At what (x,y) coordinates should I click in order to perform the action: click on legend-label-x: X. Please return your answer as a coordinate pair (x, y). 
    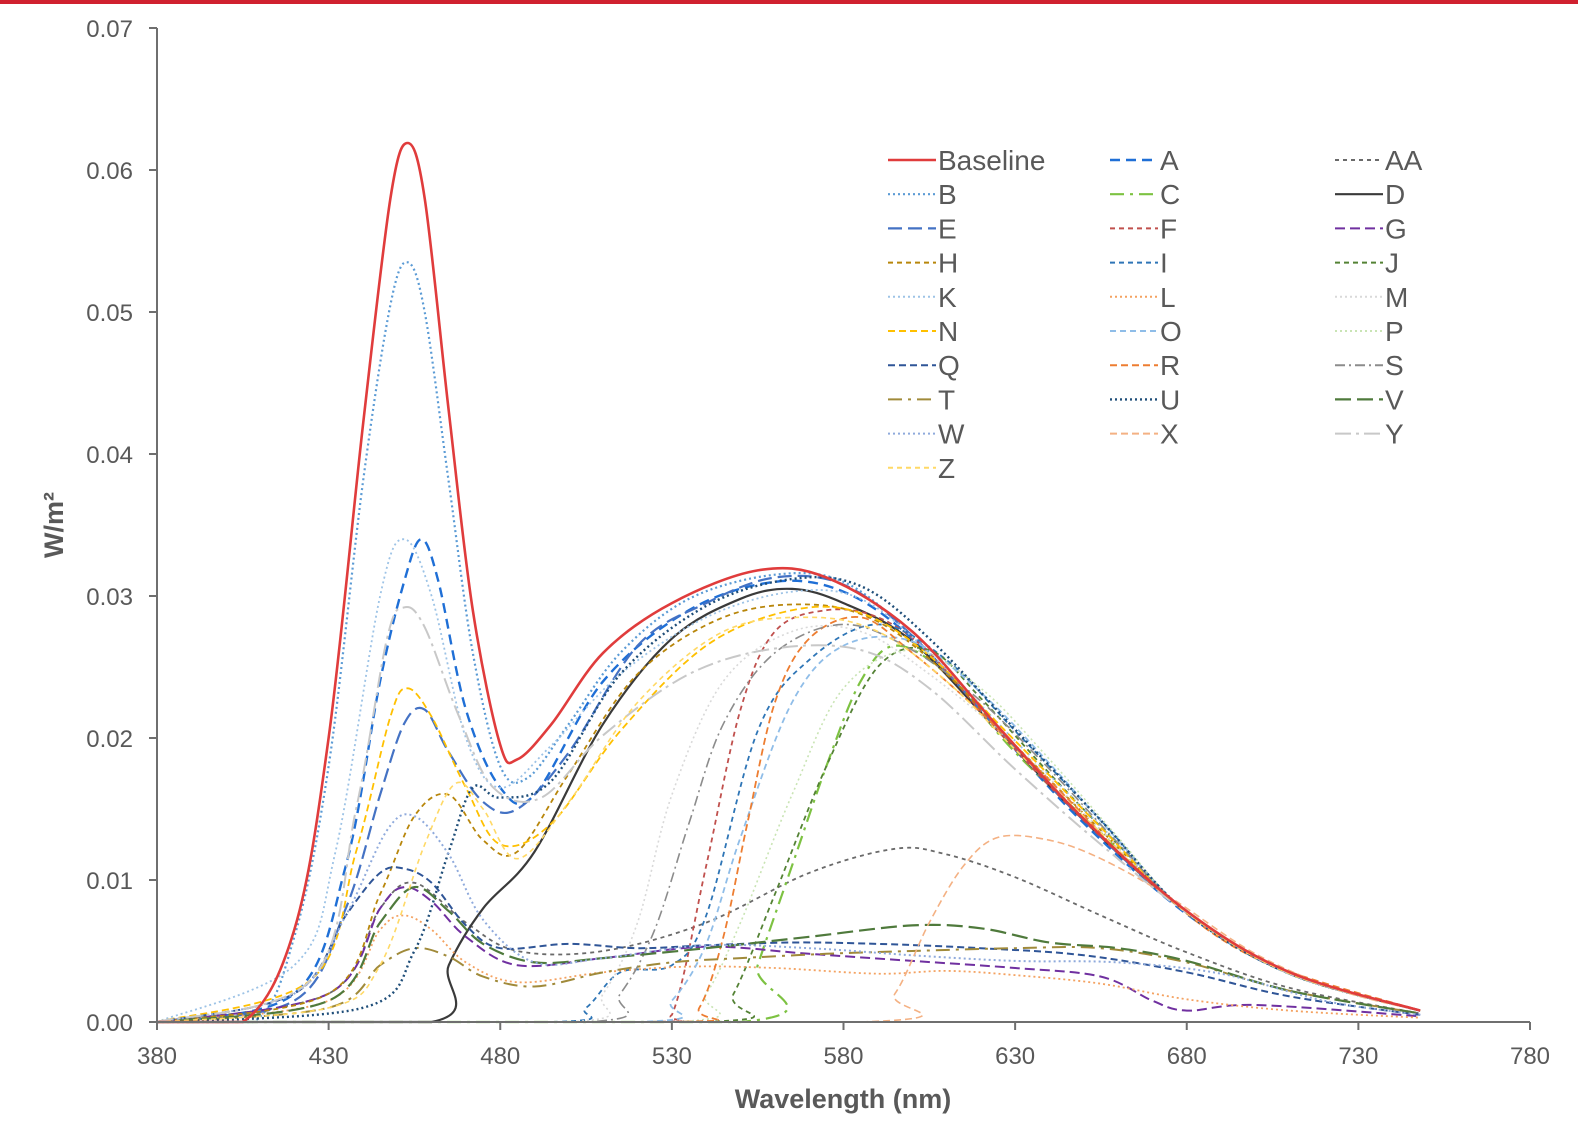
    Looking at the image, I should click on (1169, 434).